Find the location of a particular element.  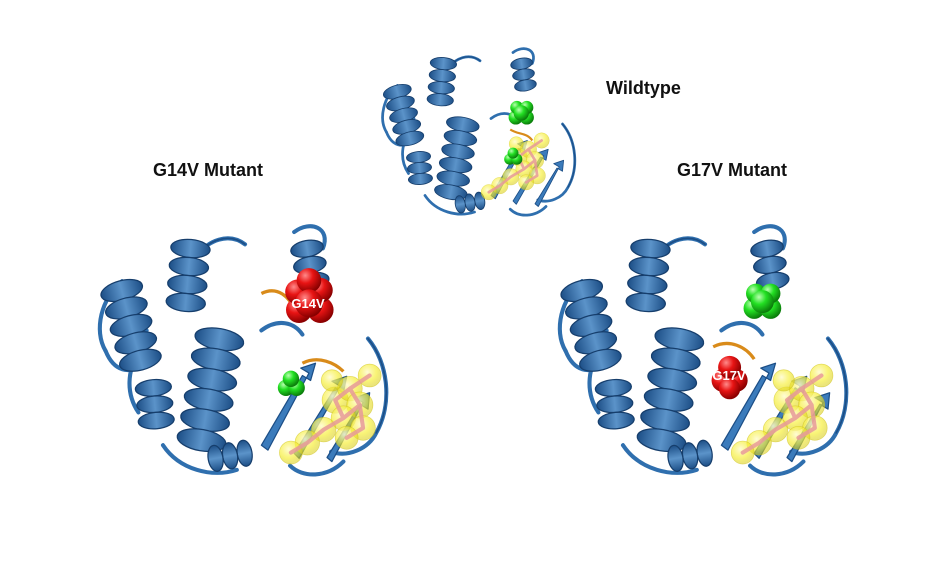

wildtype-structure is located at coordinates (478, 132).